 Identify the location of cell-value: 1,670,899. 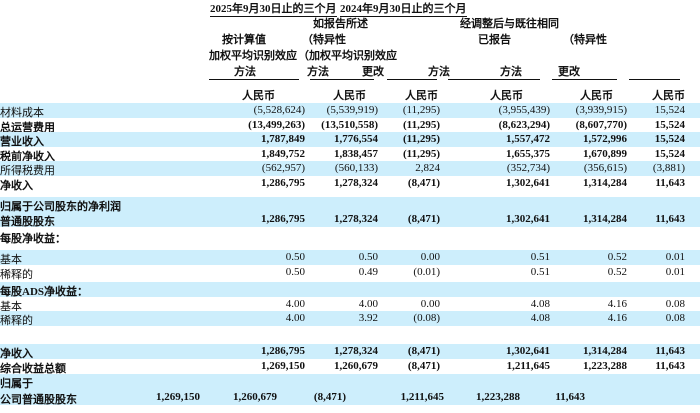
(605, 154).